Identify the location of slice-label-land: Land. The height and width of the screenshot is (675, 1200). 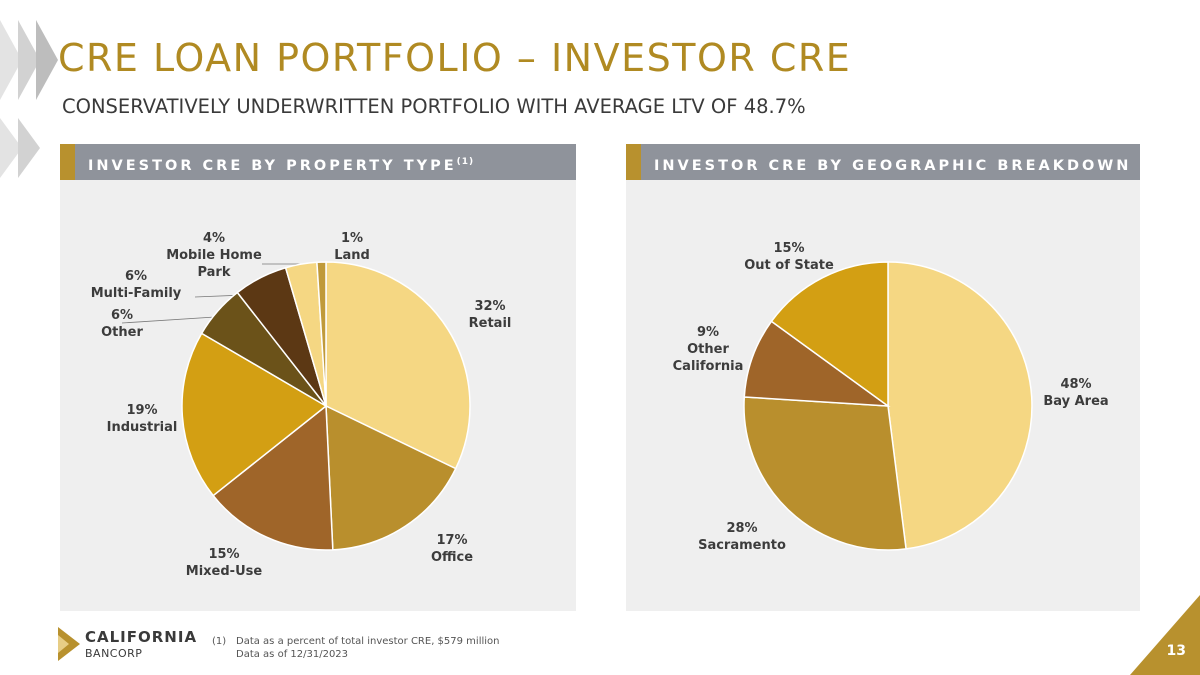
(352, 255).